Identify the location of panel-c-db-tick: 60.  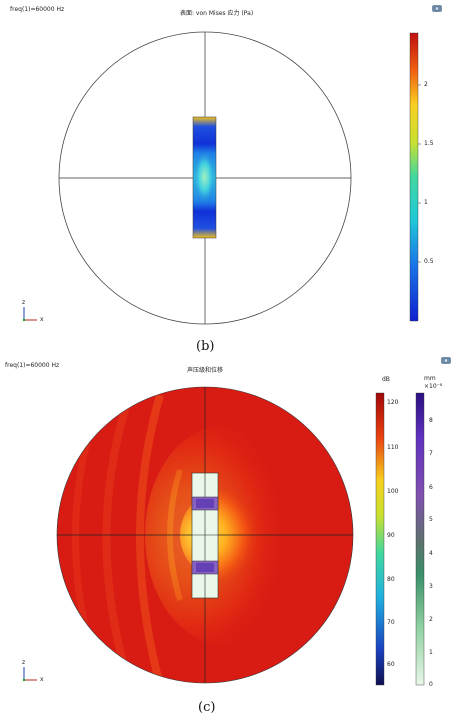
(391, 664).